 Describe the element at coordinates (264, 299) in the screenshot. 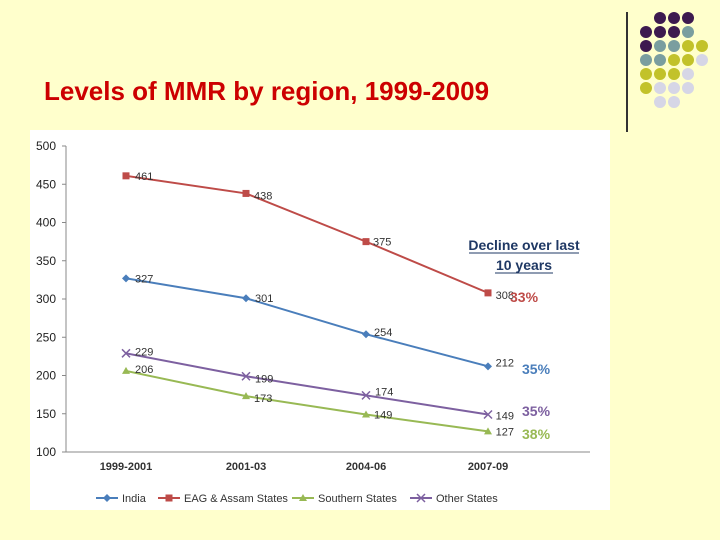

I see `data-label: 301` at that location.